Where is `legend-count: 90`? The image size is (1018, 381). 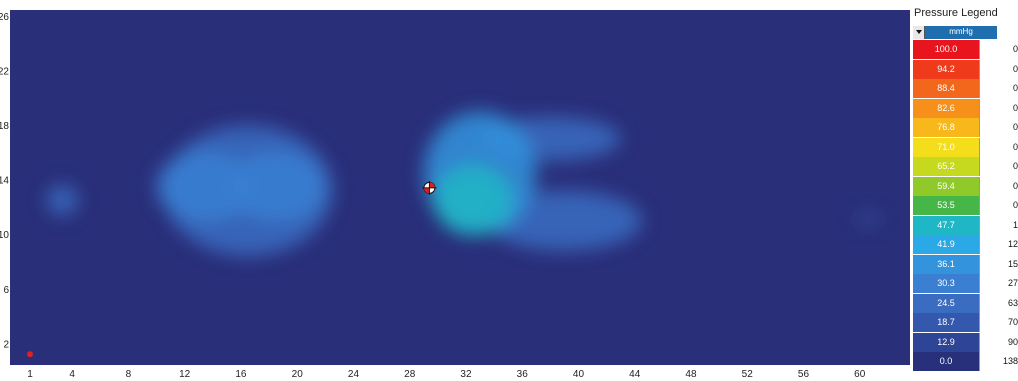
legend-count: 90 is located at coordinates (998, 342).